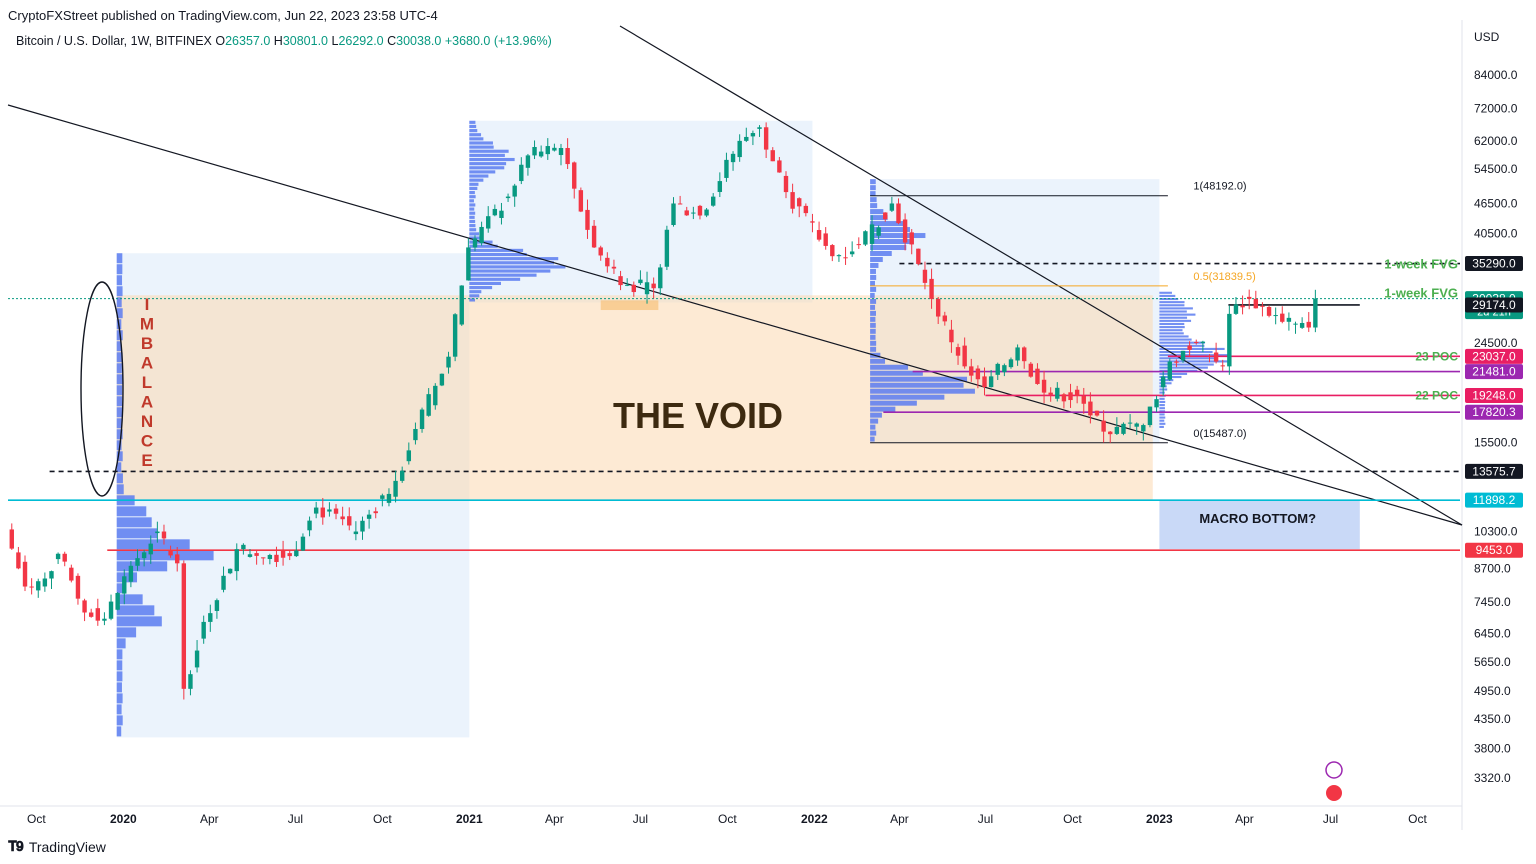 This screenshot has width=1536, height=864. Describe the element at coordinates (147, 382) in the screenshot. I see `imbalance-letter: L` at that location.